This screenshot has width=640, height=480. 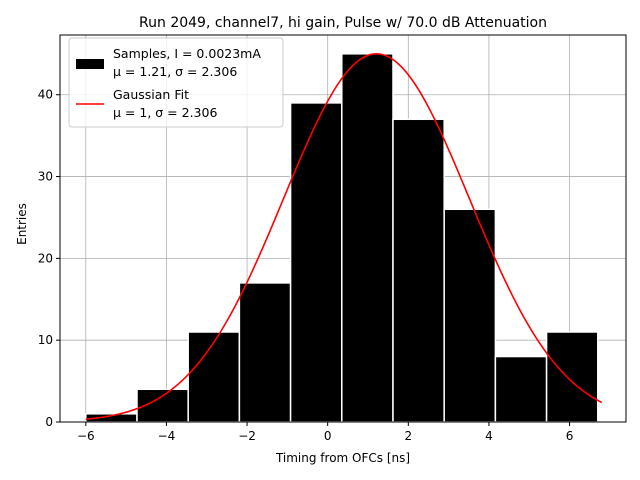 I want to click on x-axis-ticks: −6 −4 −2 0 2 4 6, so click(x=325, y=432).